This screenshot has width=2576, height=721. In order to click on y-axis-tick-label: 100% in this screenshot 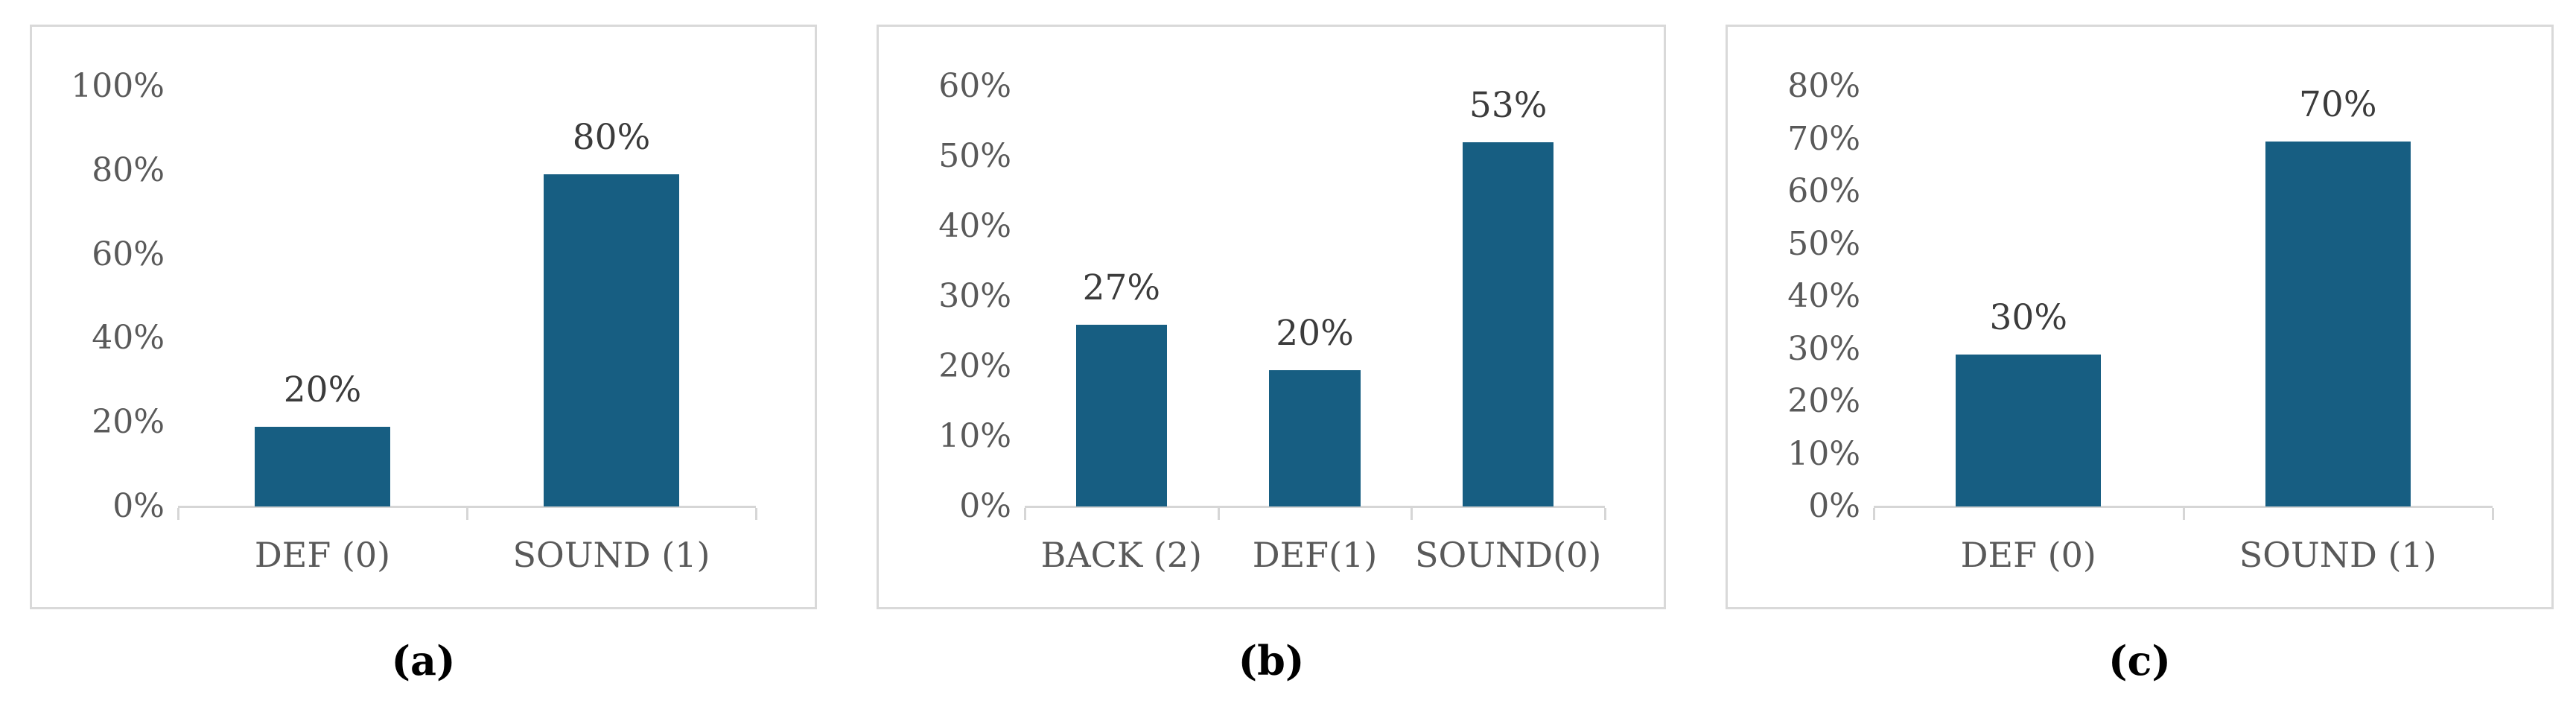, I will do `click(118, 86)`.